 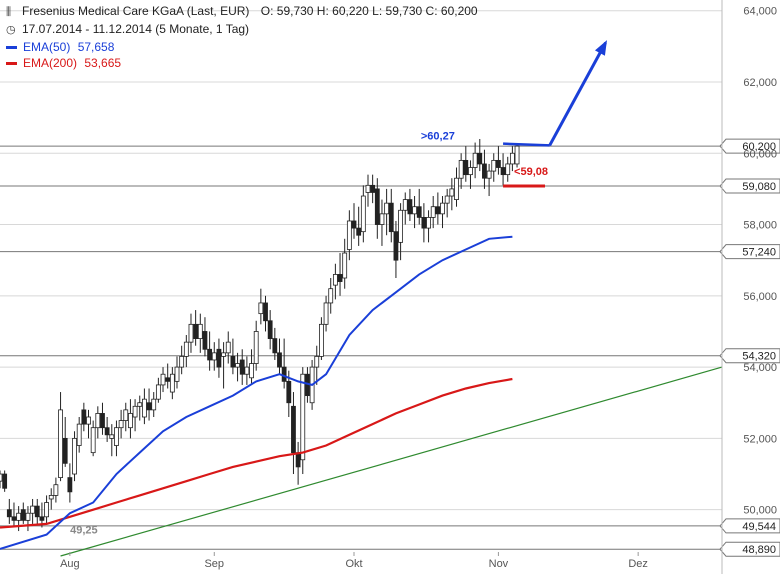 What do you see at coordinates (526, 144) in the screenshot?
I see `resistance-line` at bounding box center [526, 144].